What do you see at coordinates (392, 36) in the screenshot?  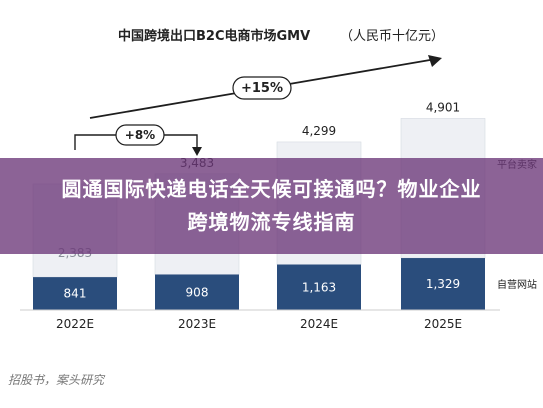 I see `chart-unit: （人民币十亿元）` at bounding box center [392, 36].